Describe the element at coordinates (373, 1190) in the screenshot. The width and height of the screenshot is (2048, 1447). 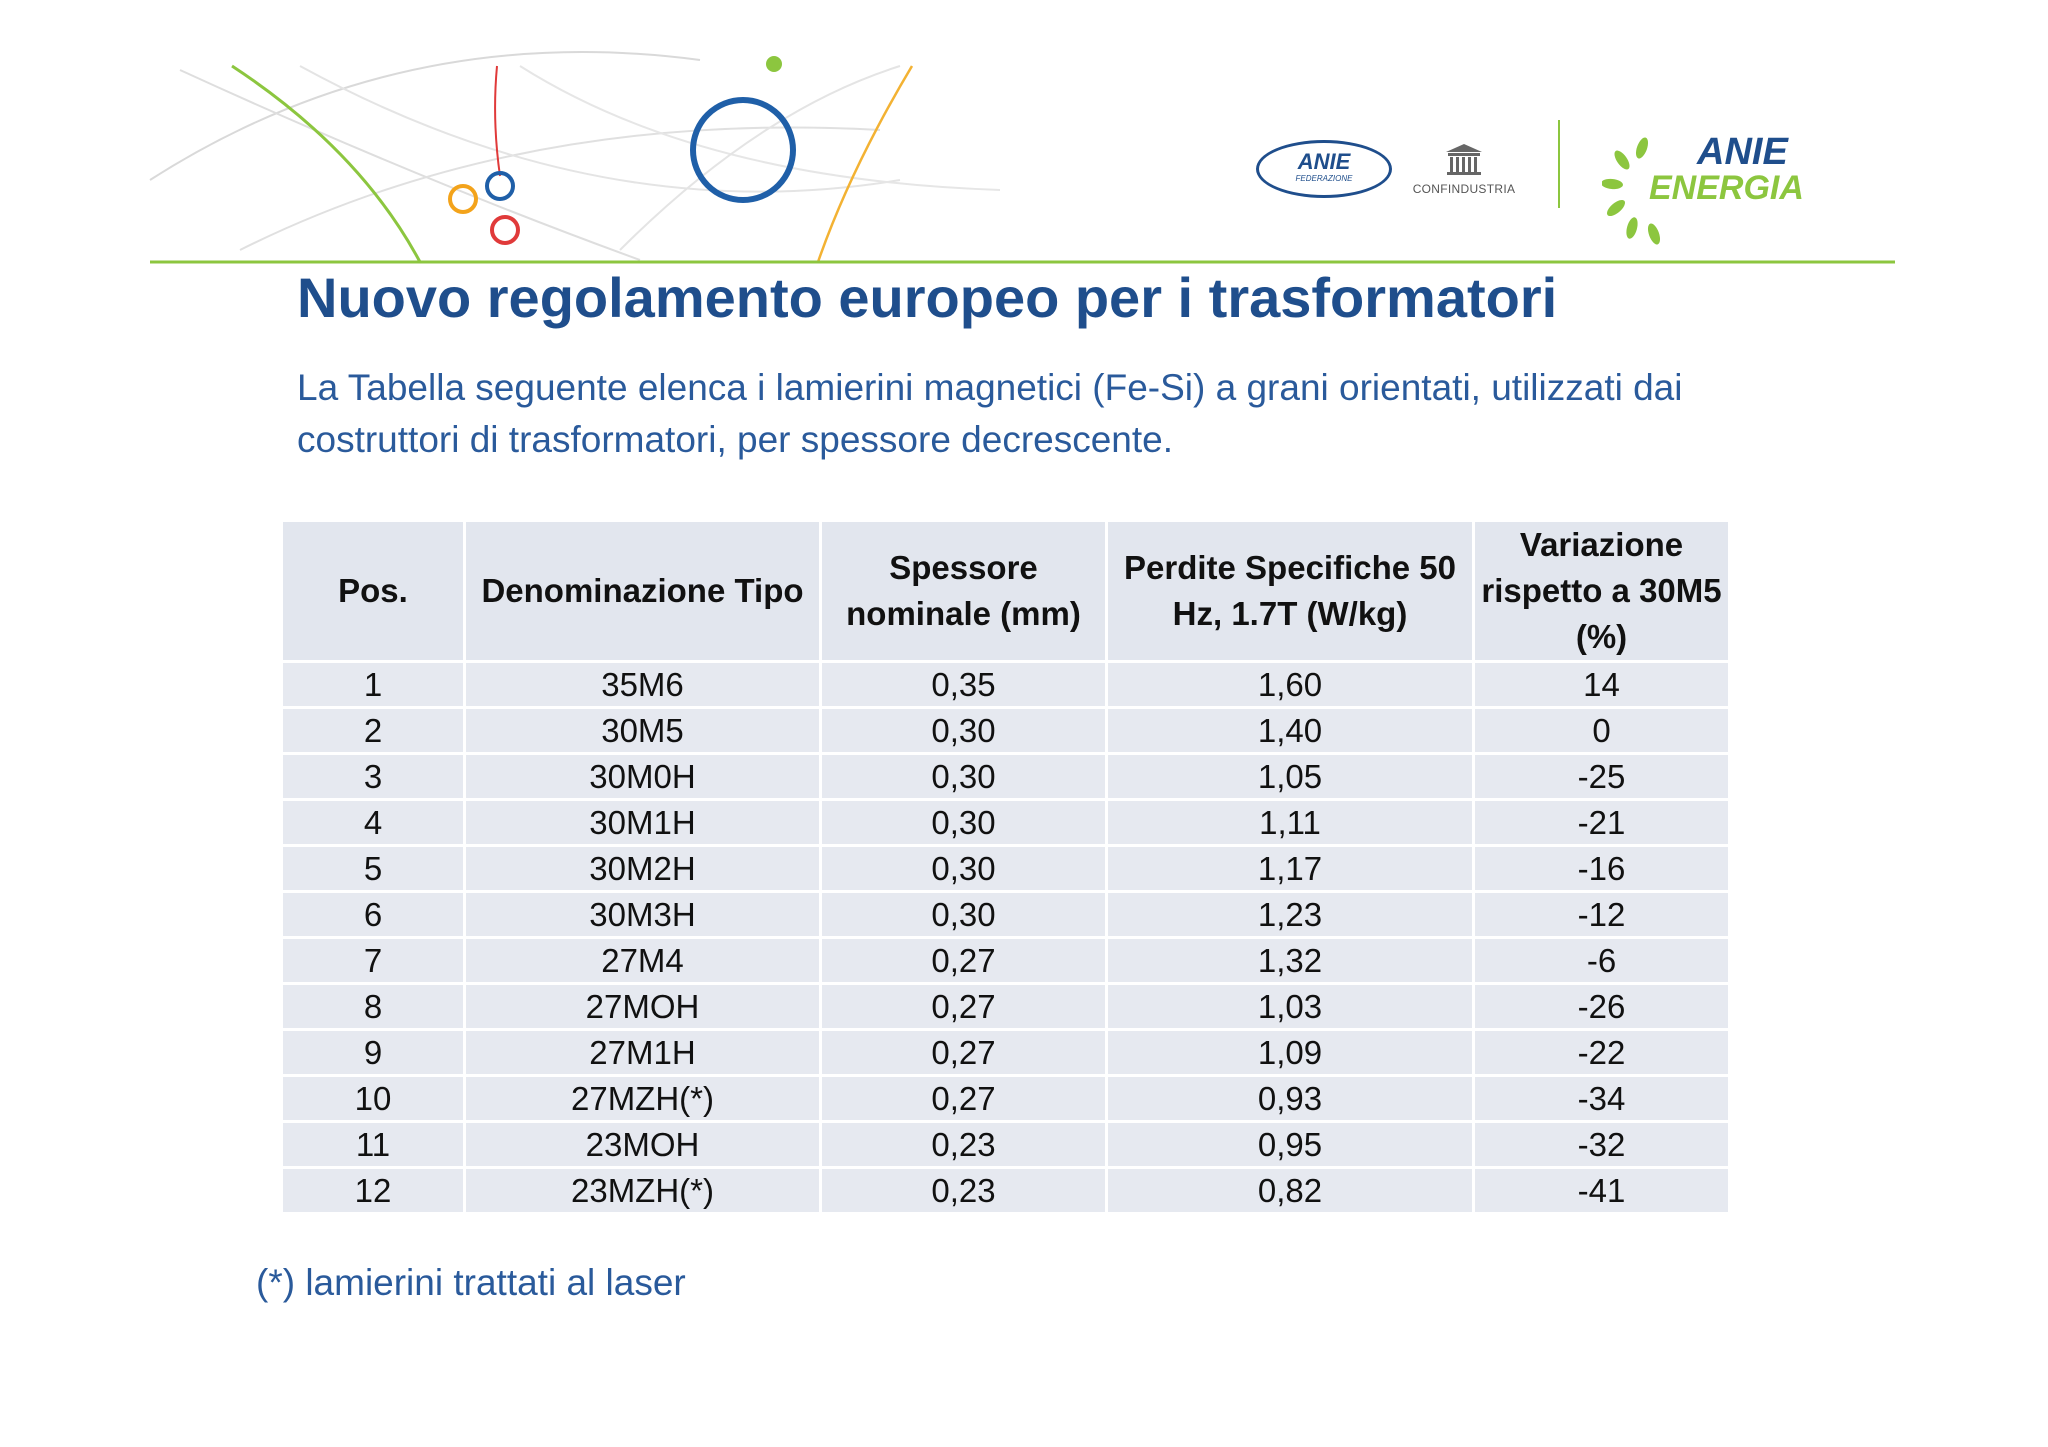
I see `cell-pos: 12` at that location.